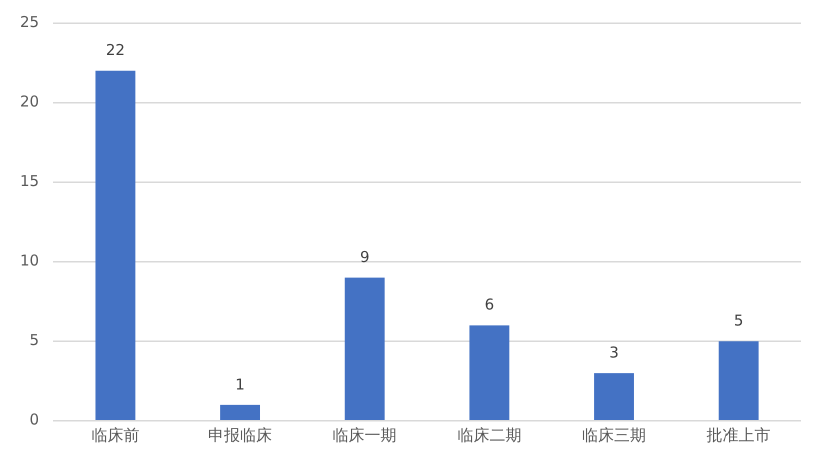 The height and width of the screenshot is (456, 819). I want to click on y-tick-label: 20, so click(30, 101).